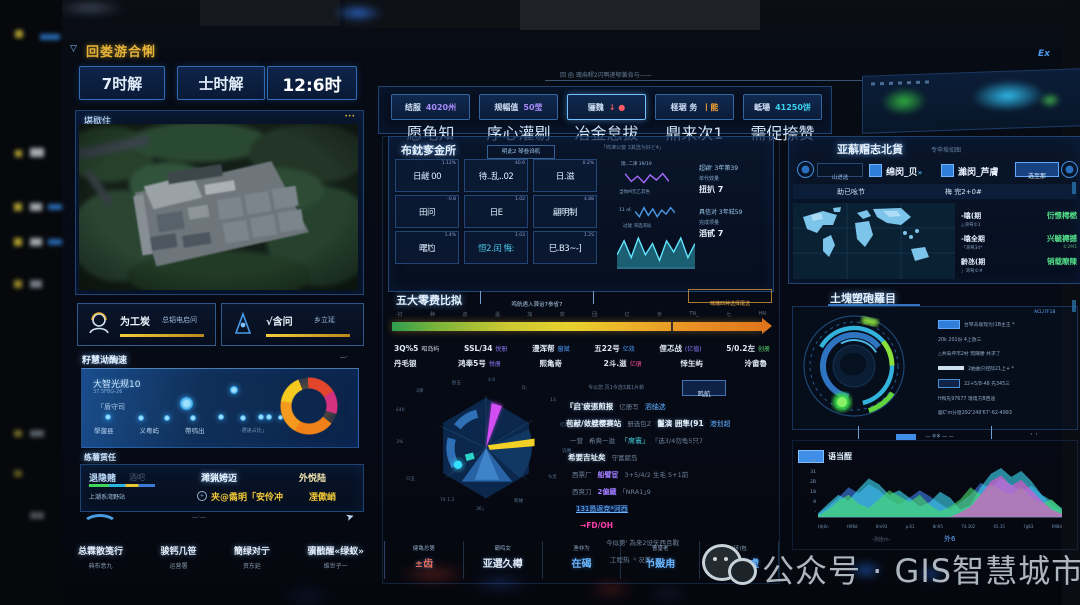 The image size is (1080, 605). I want to click on nav-item: 骥戬醒«绿蚁» 维世子一, so click(335, 557).